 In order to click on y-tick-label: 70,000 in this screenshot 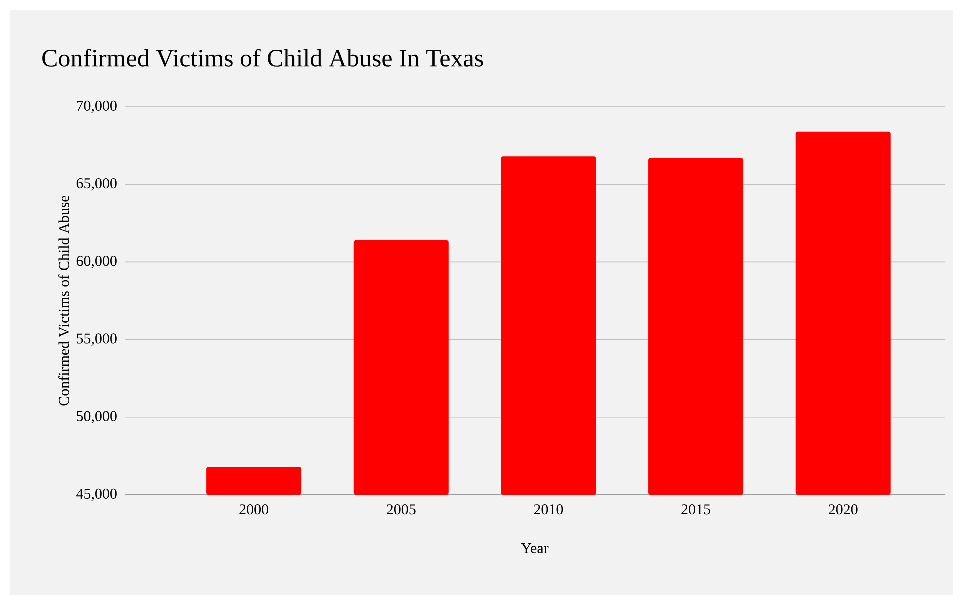, I will do `click(97, 107)`.